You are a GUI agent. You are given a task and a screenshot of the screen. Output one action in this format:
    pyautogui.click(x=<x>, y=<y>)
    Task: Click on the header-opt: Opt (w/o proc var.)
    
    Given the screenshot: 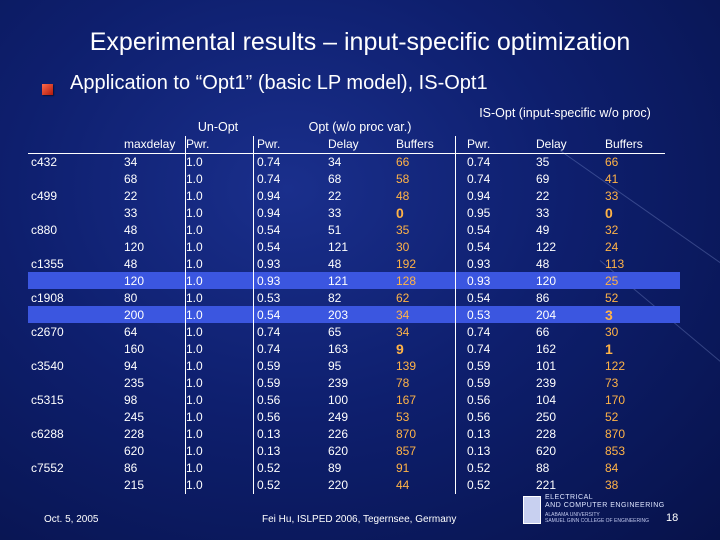 What is the action you would take?
    pyautogui.click(x=360, y=127)
    